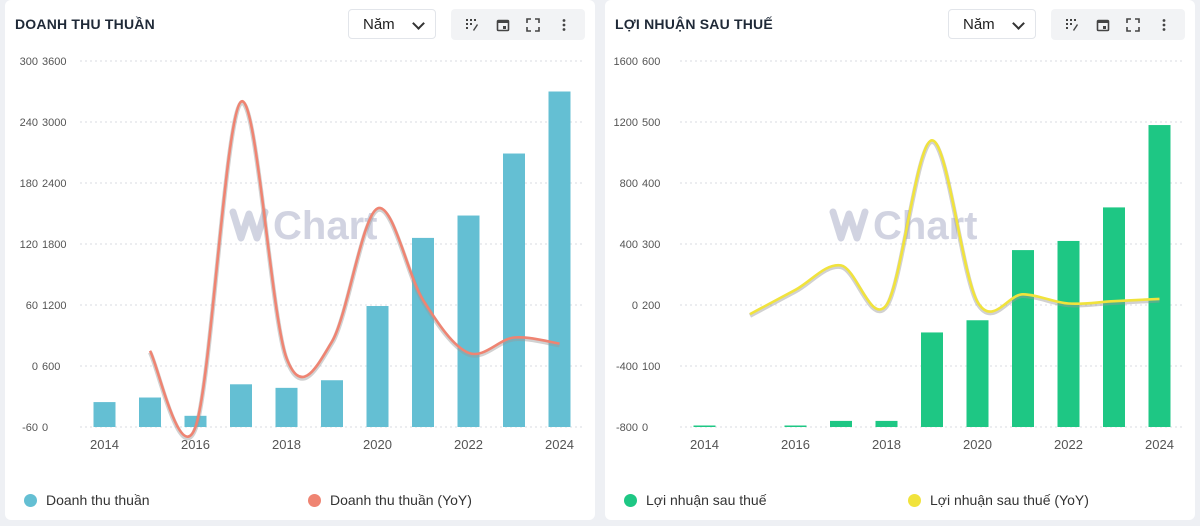  Describe the element at coordinates (1009, 500) in the screenshot. I see `legend-label-line: Lợi nhuận sau thuế (YoY)` at that location.